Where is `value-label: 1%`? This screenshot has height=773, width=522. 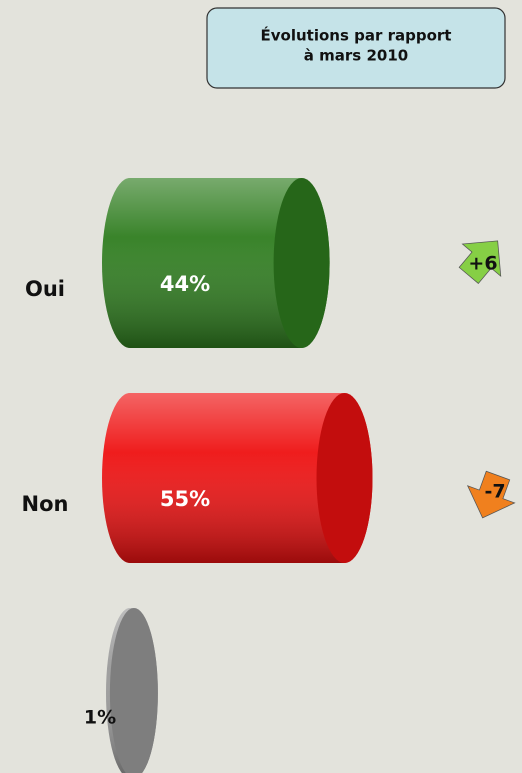 value-label: 1% is located at coordinates (100, 718).